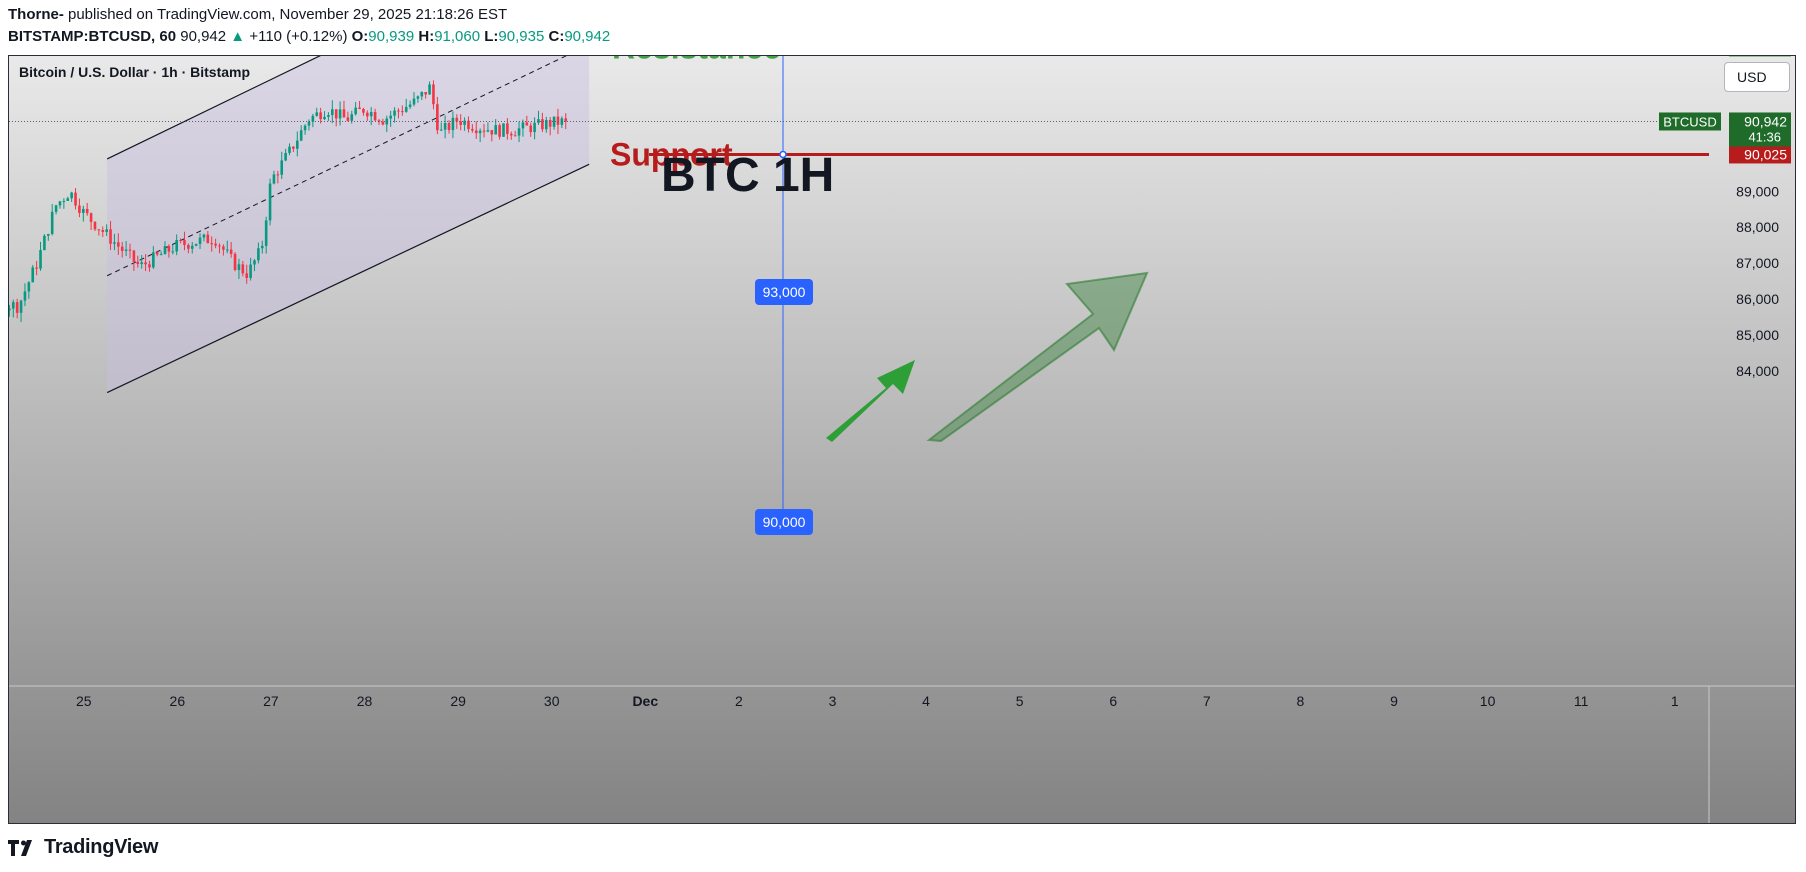  I want to click on price-tag-countdown: 41:36, so click(1764, 136).